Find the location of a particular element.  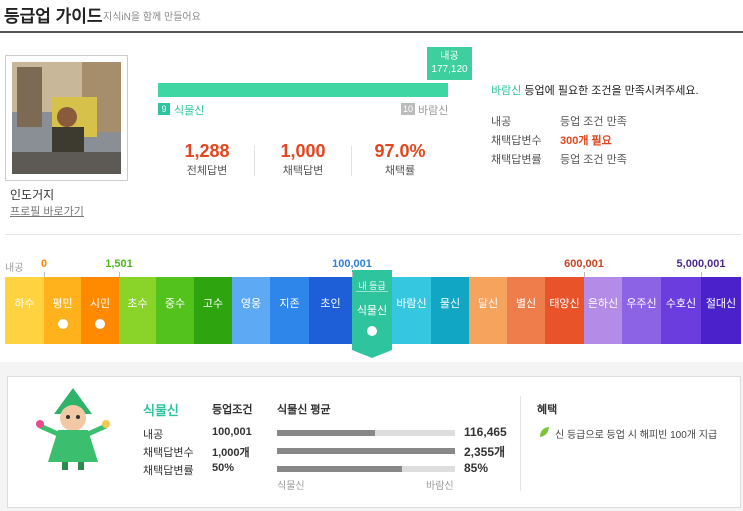

progress-bar is located at coordinates (303, 90).